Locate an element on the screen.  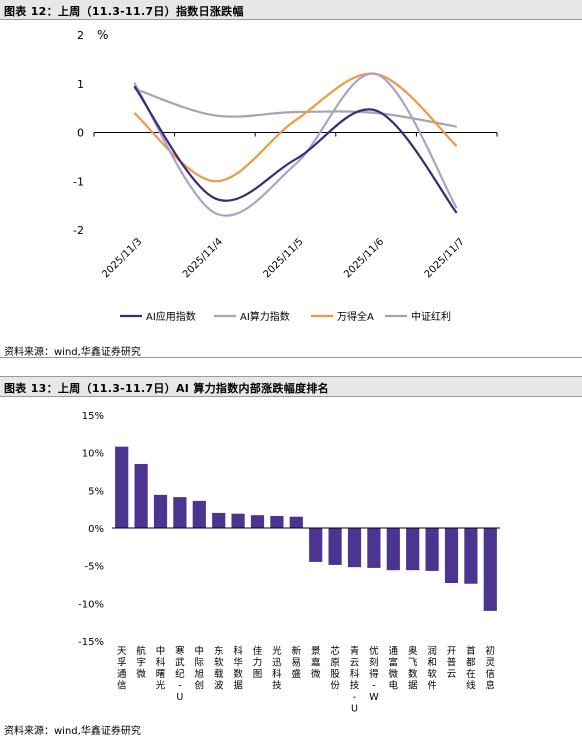
x-tick-label: 新易盛 is located at coordinates (297, 662).